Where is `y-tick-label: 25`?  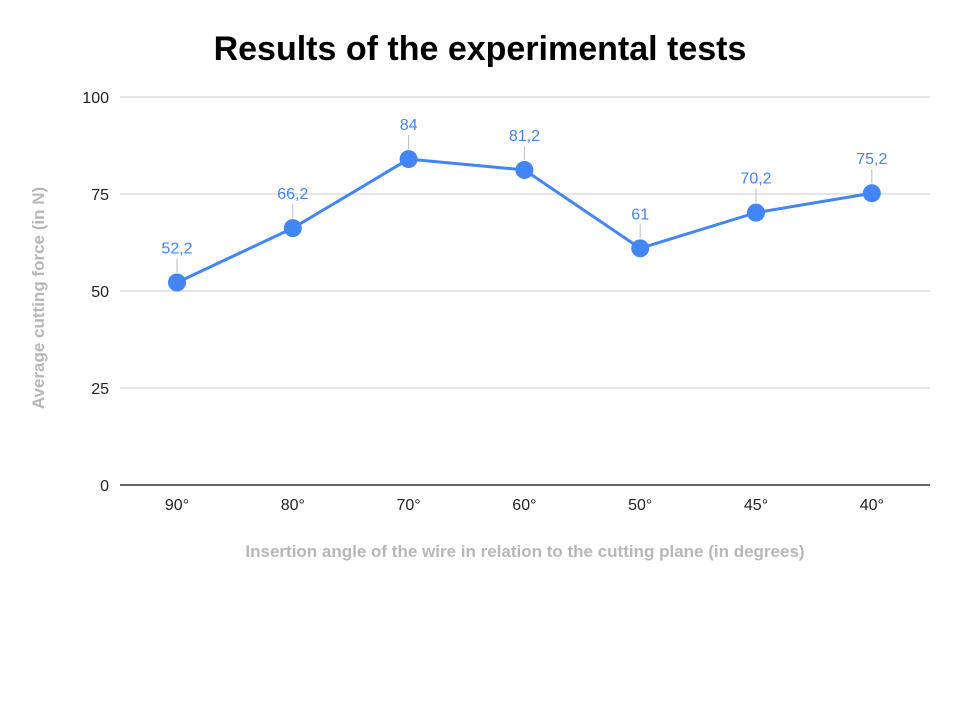
y-tick-label: 25 is located at coordinates (100, 389).